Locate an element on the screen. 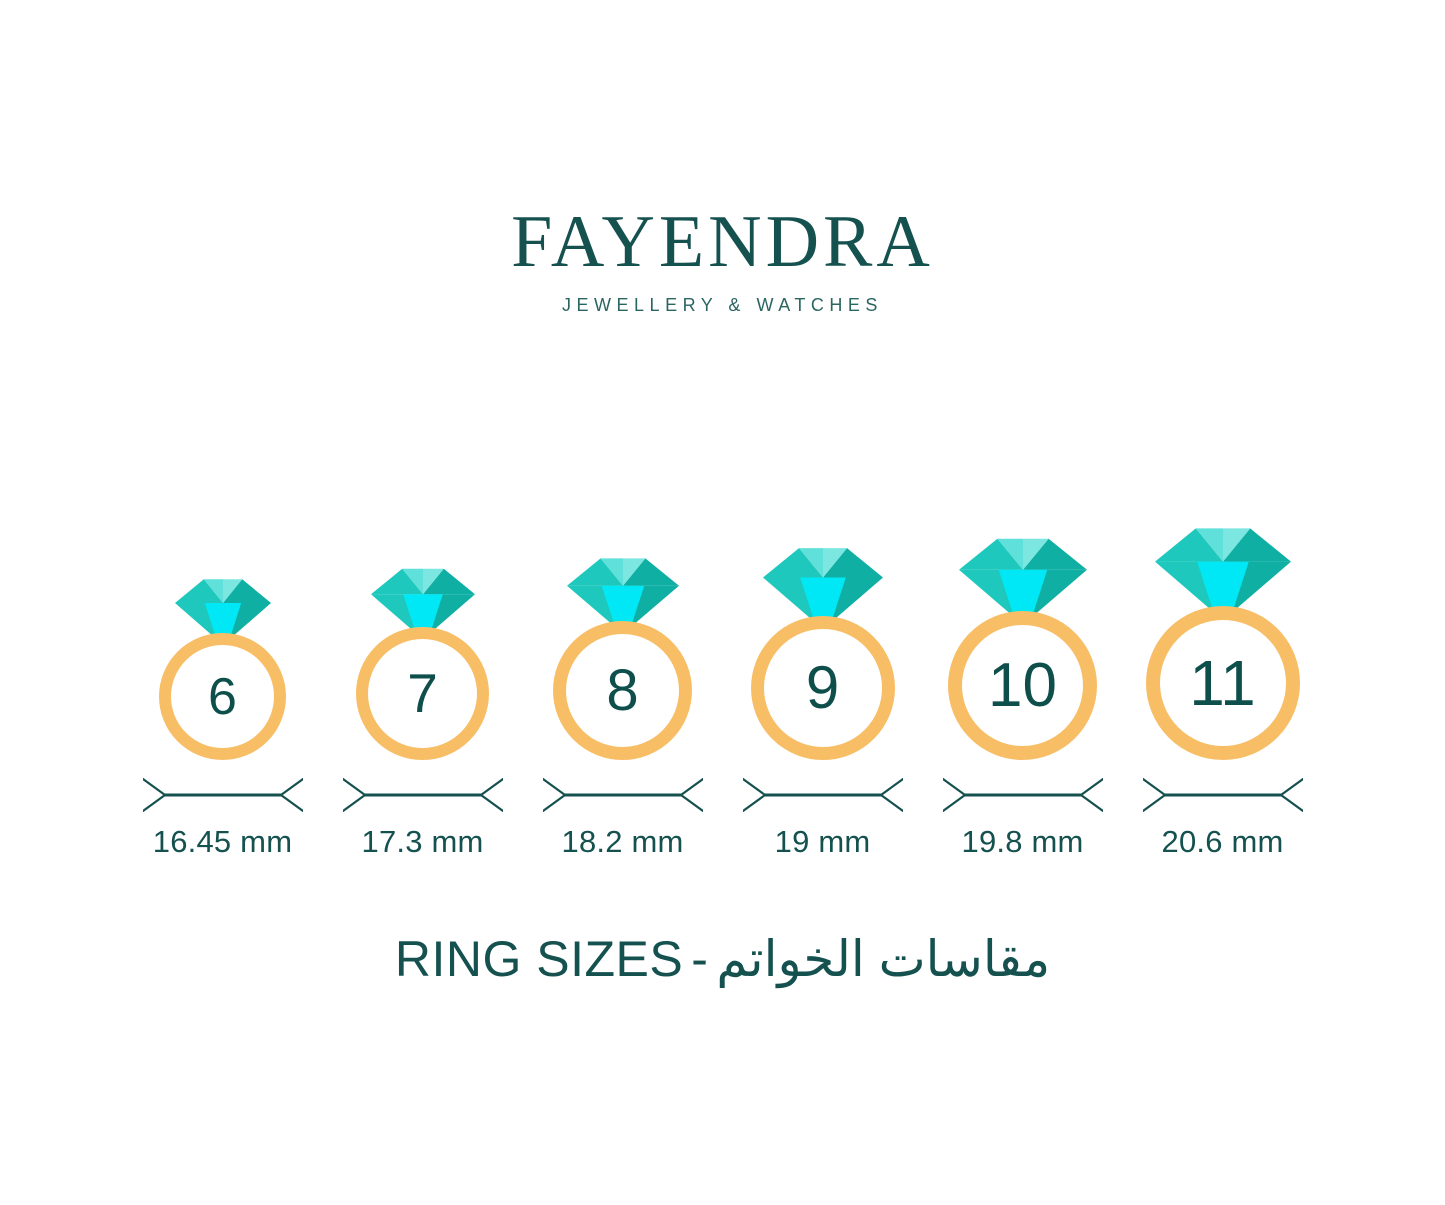 The width and height of the screenshot is (1445, 1205). brand-logo: FAYENDRA JEWELLERY & WATCHES is located at coordinates (722, 260).